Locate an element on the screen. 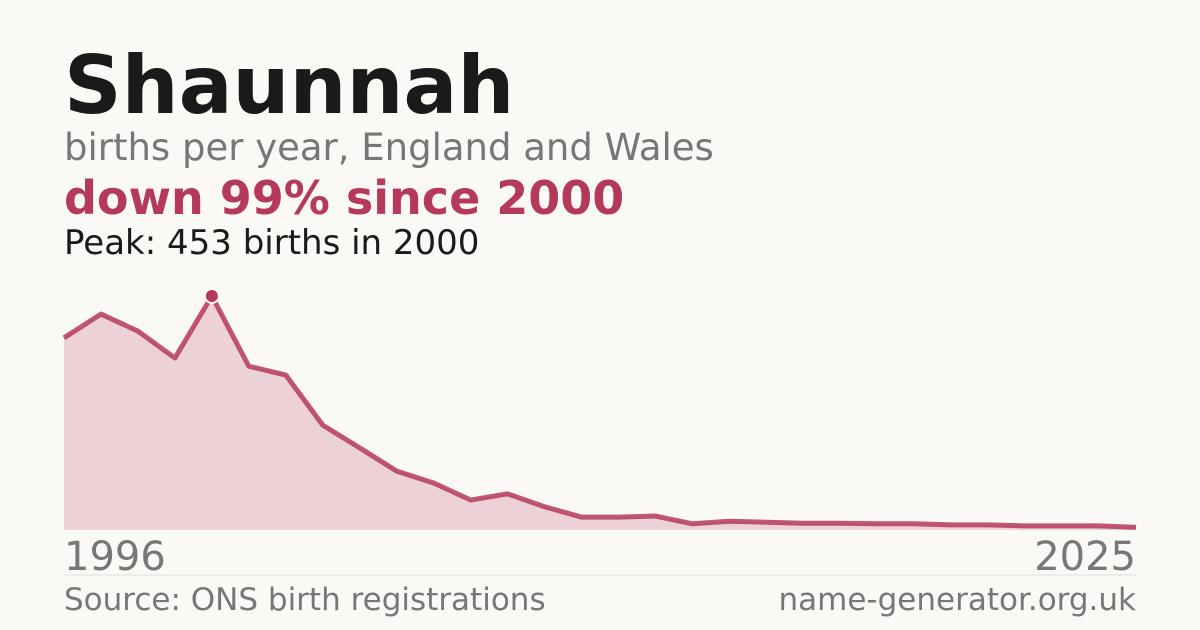 This screenshot has height=630, width=1200. peak-marker is located at coordinates (211, 296).